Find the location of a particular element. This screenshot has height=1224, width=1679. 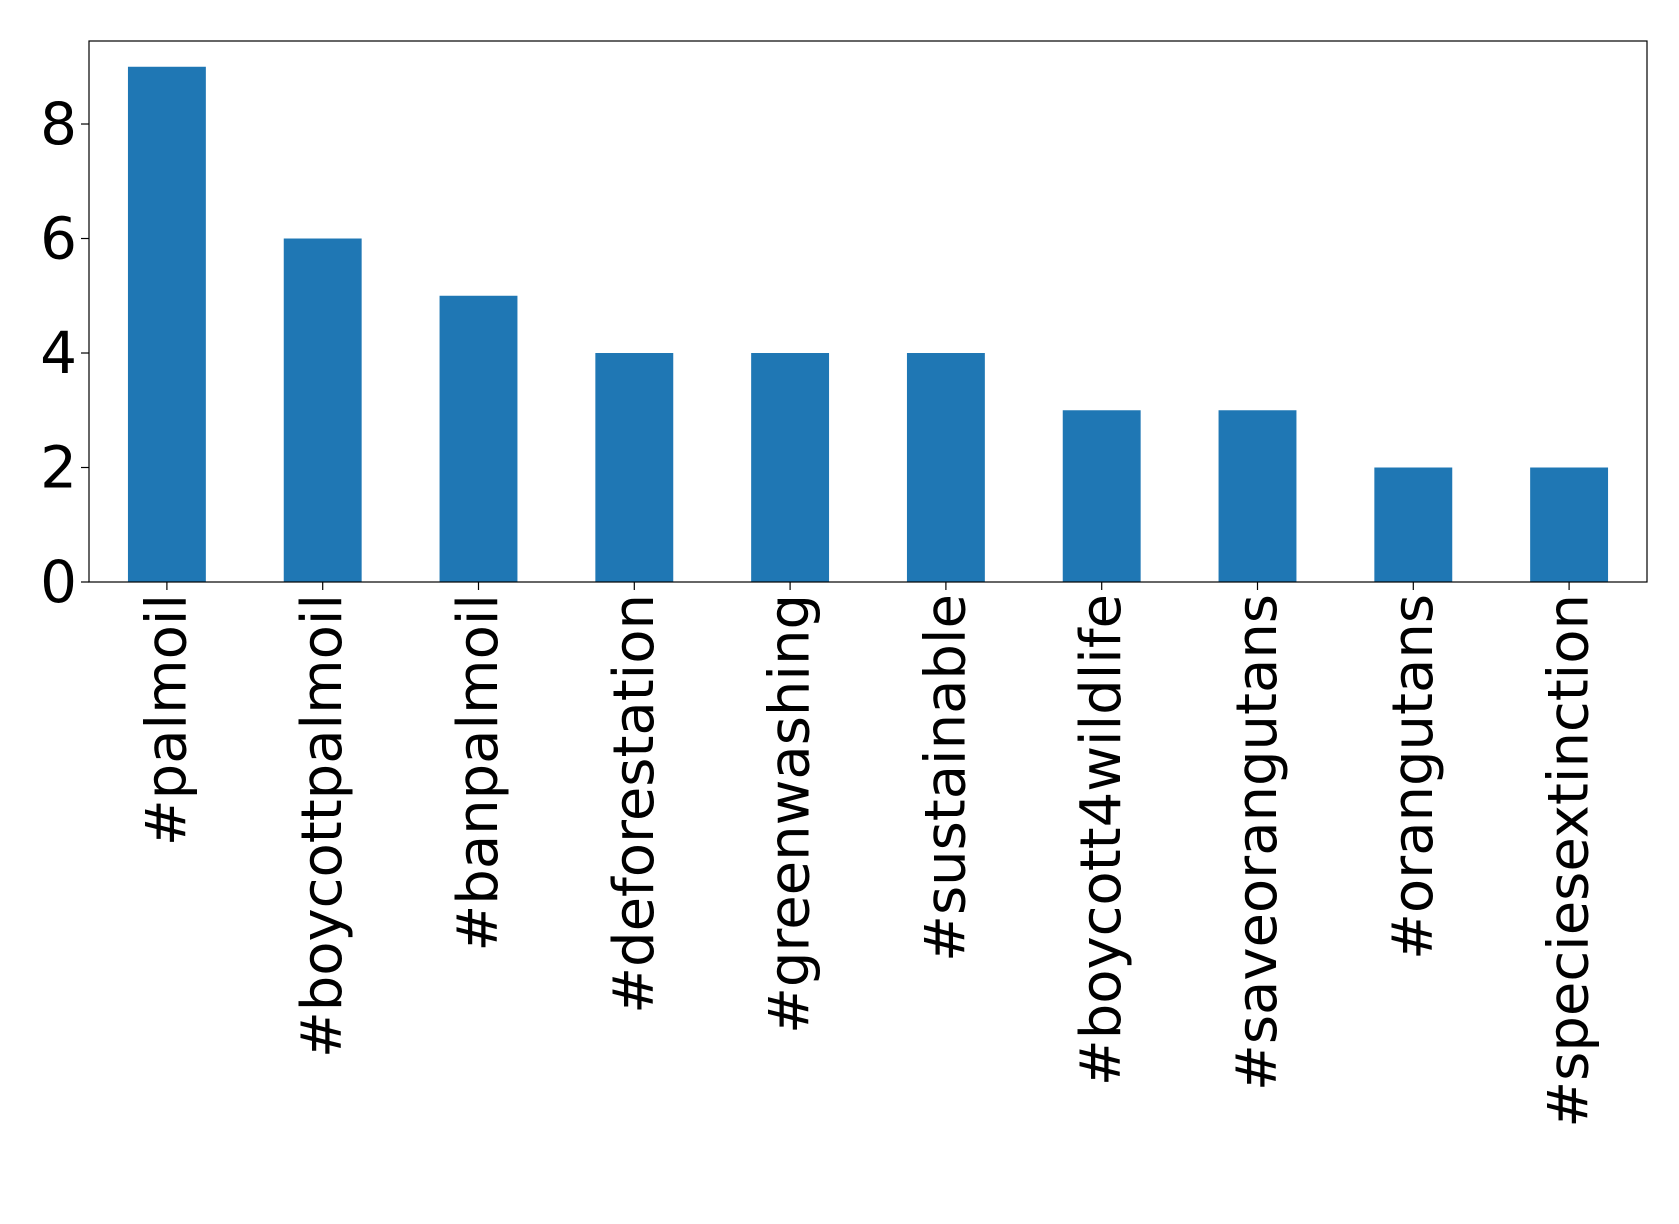

y-tick-label: 8 is located at coordinates (58, 124).